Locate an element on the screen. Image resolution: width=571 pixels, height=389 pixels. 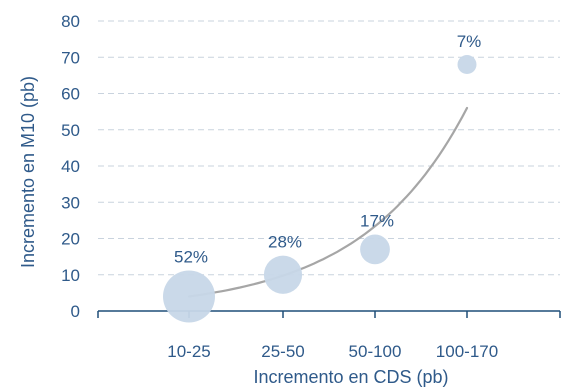
data-label-50-100: 17% is located at coordinates (377, 221).